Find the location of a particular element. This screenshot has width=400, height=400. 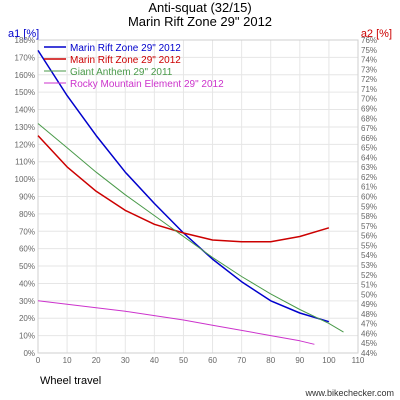

chart-subtitle: Marin Rift Zone 29" 2012 is located at coordinates (200, 21).